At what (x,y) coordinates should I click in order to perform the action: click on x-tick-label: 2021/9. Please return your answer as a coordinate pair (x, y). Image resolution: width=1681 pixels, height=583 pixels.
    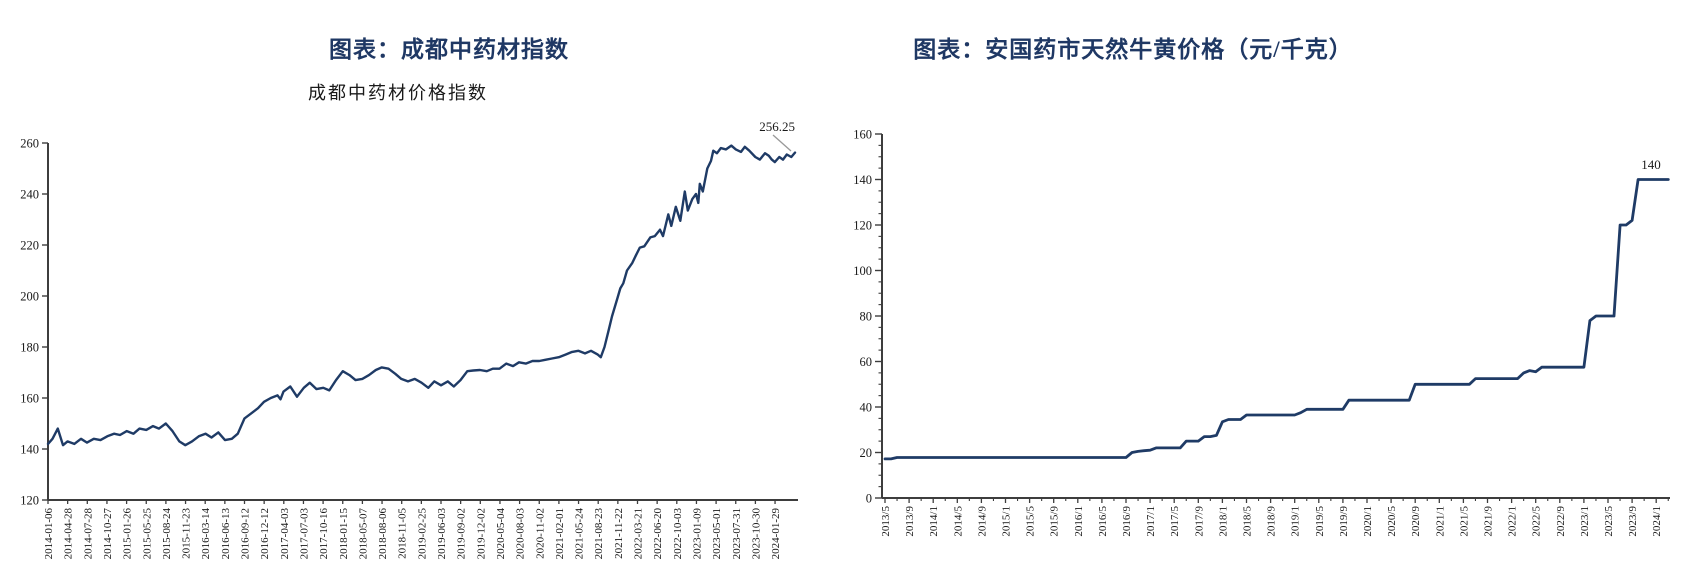
    Looking at the image, I should click on (1489, 521).